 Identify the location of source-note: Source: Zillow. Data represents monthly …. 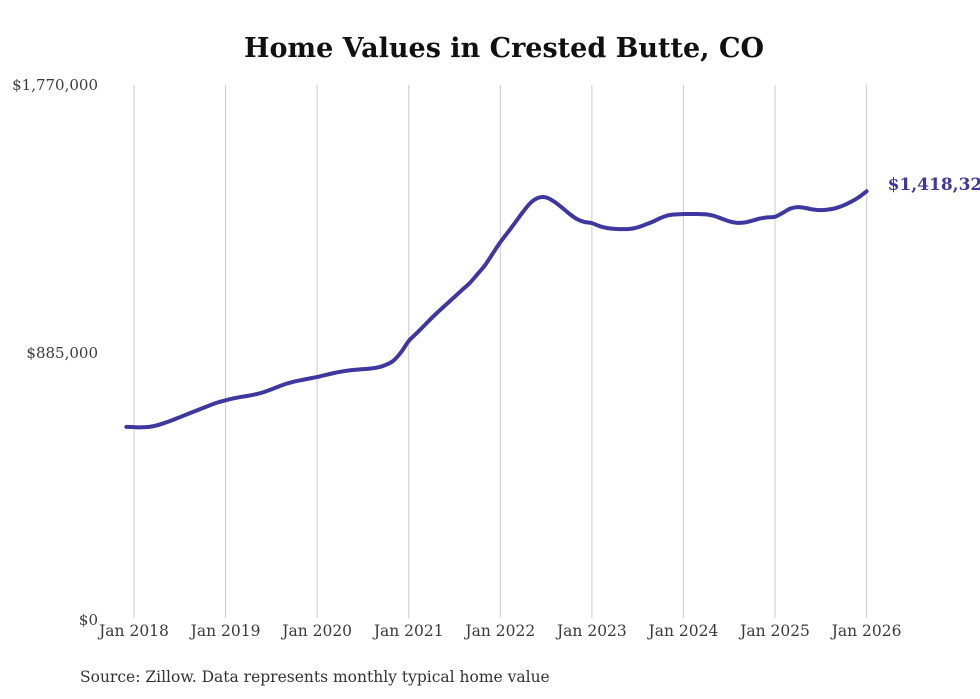
(315, 677).